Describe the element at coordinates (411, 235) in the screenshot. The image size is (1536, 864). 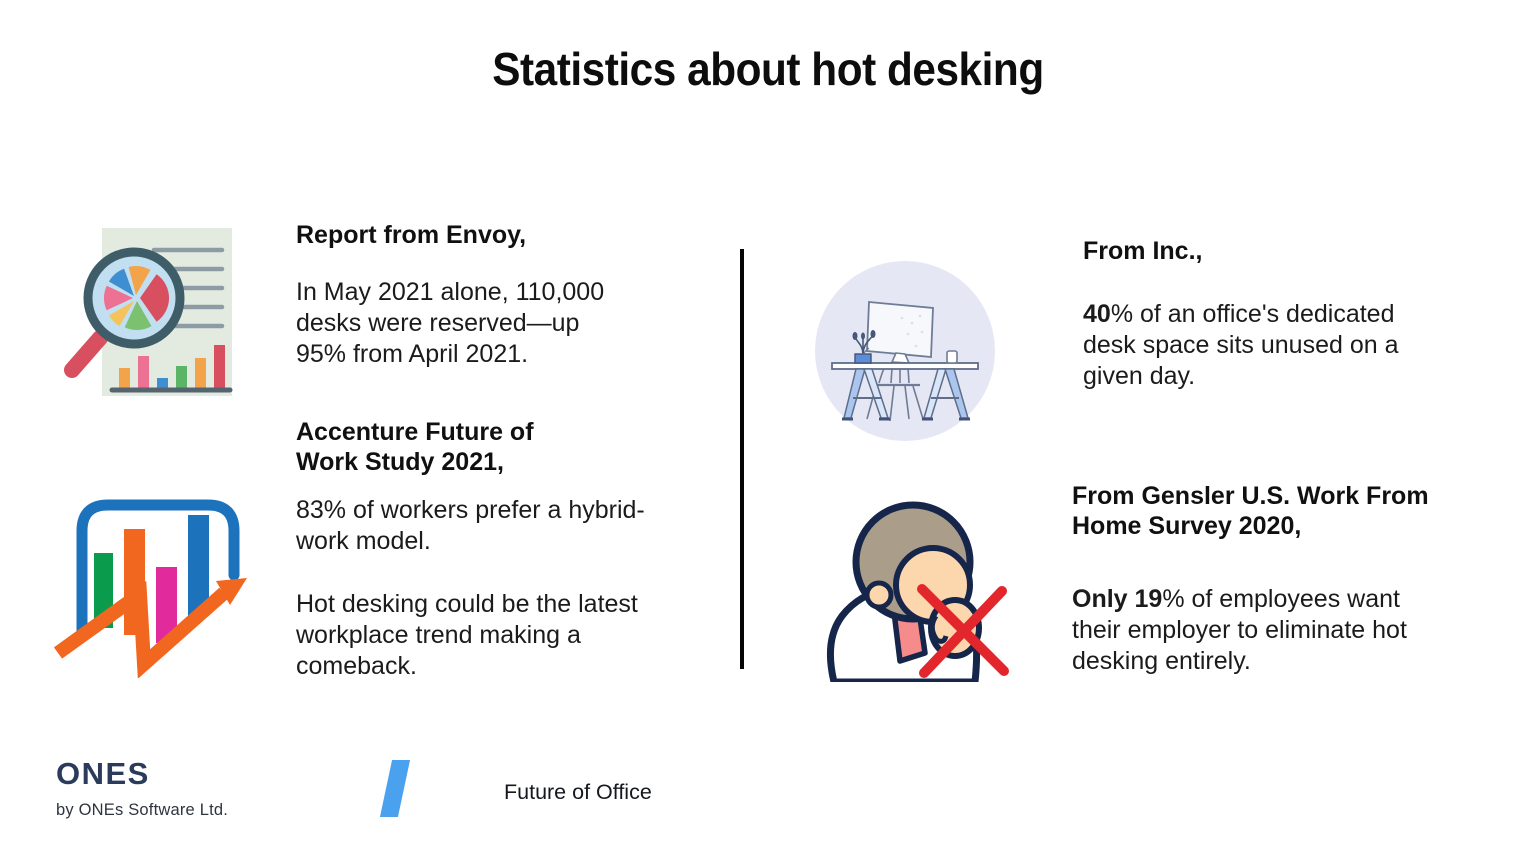
I see `stat-heading-envoy: Report from Envoy,` at that location.